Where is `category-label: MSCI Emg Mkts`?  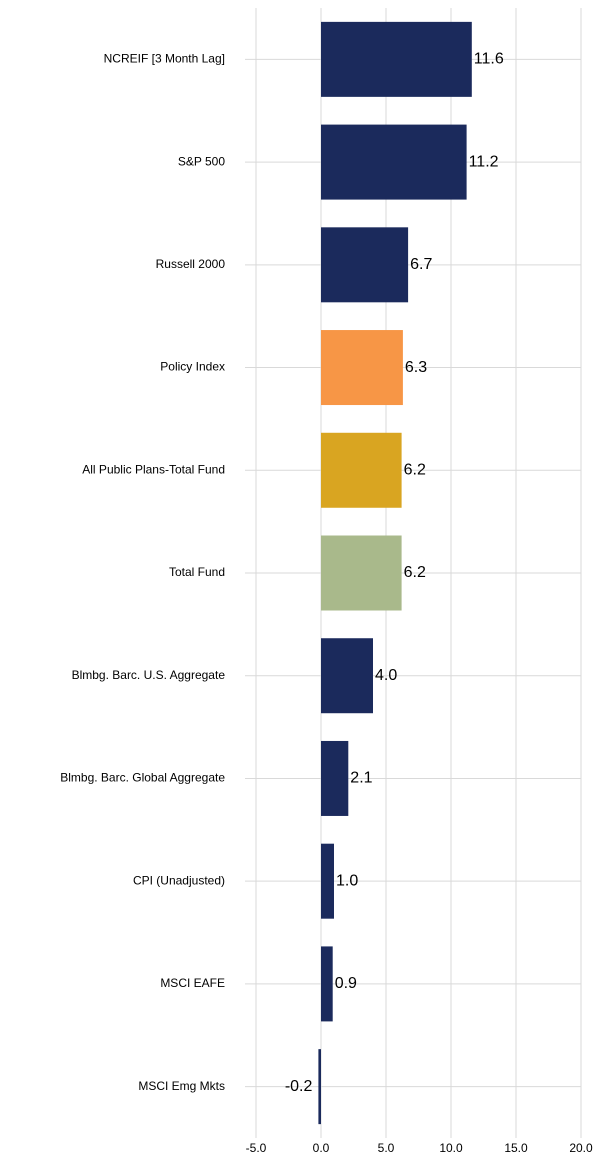 category-label: MSCI Emg Mkts is located at coordinates (181, 1086).